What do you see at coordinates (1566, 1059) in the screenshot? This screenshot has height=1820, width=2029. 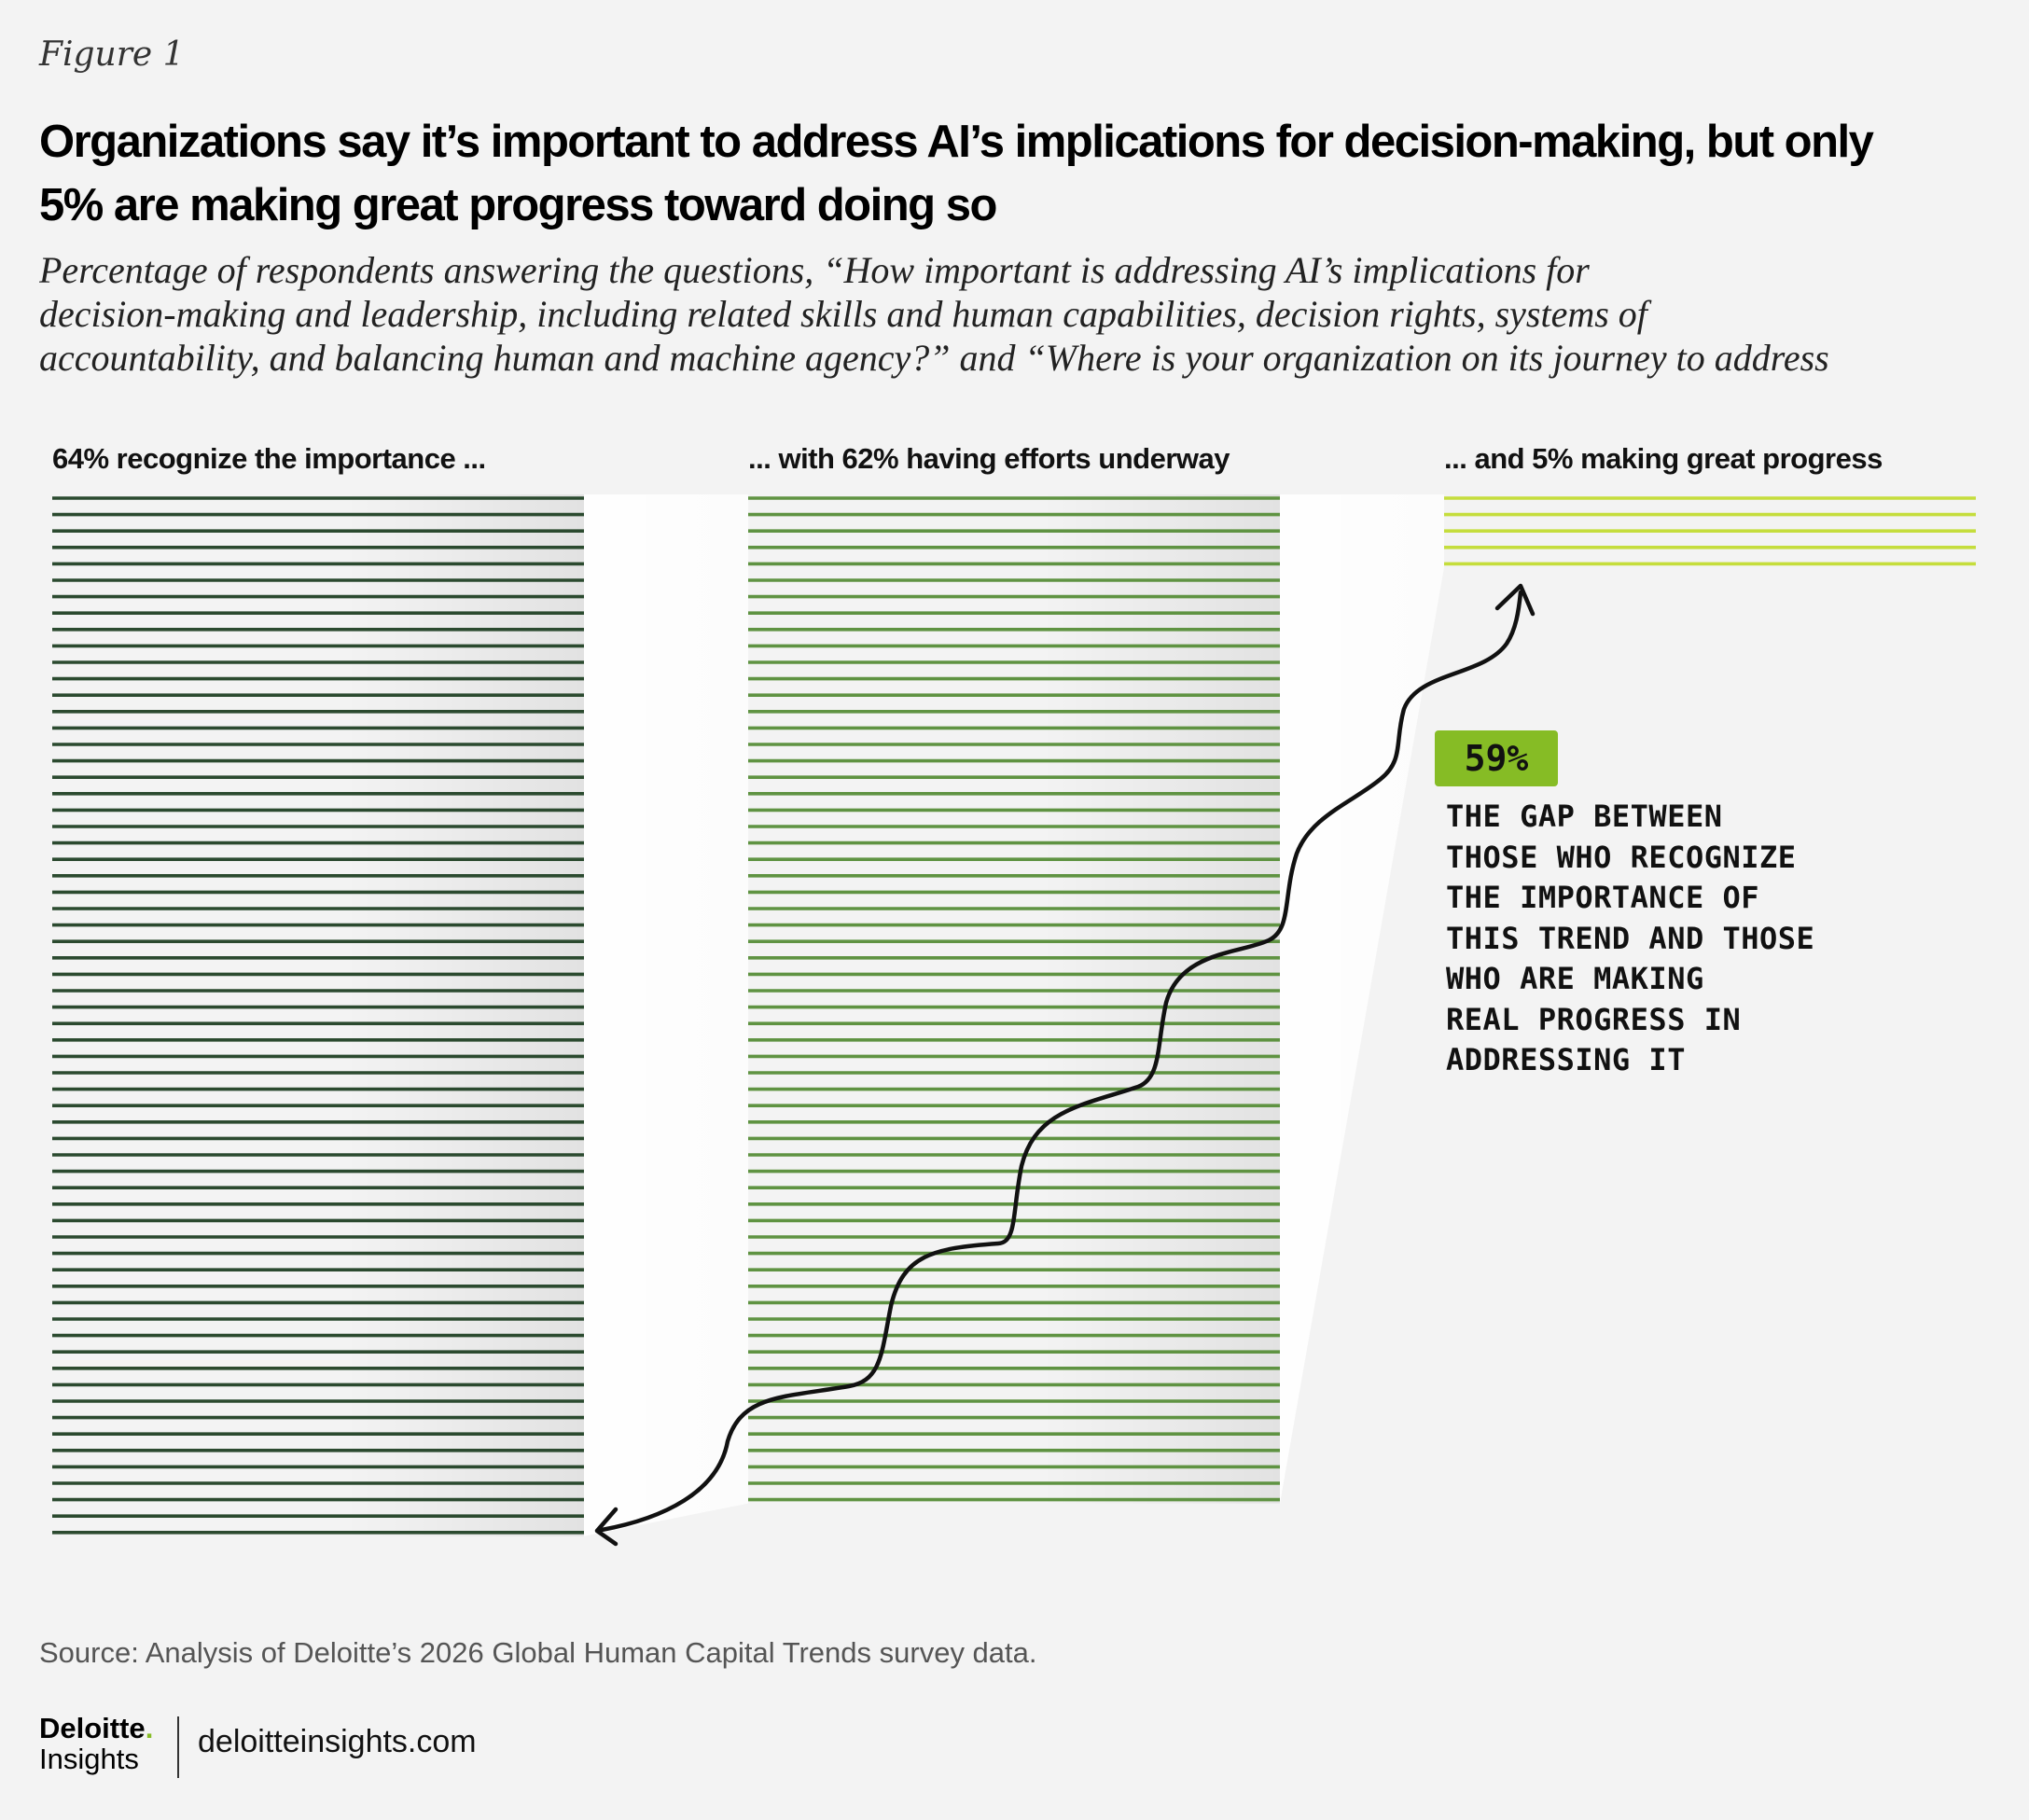 I see `gap-annotation-line-7: addressing it` at bounding box center [1566, 1059].